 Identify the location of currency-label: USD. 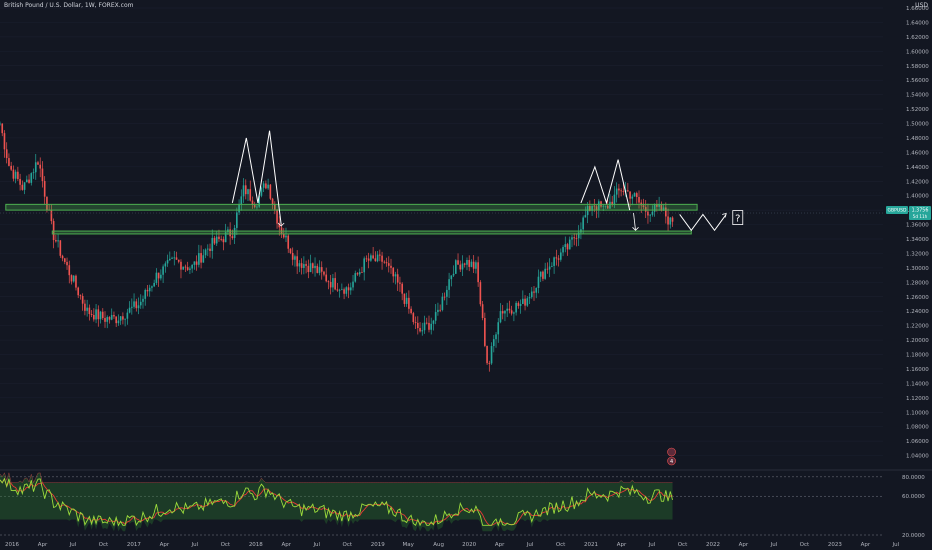
(921, 5).